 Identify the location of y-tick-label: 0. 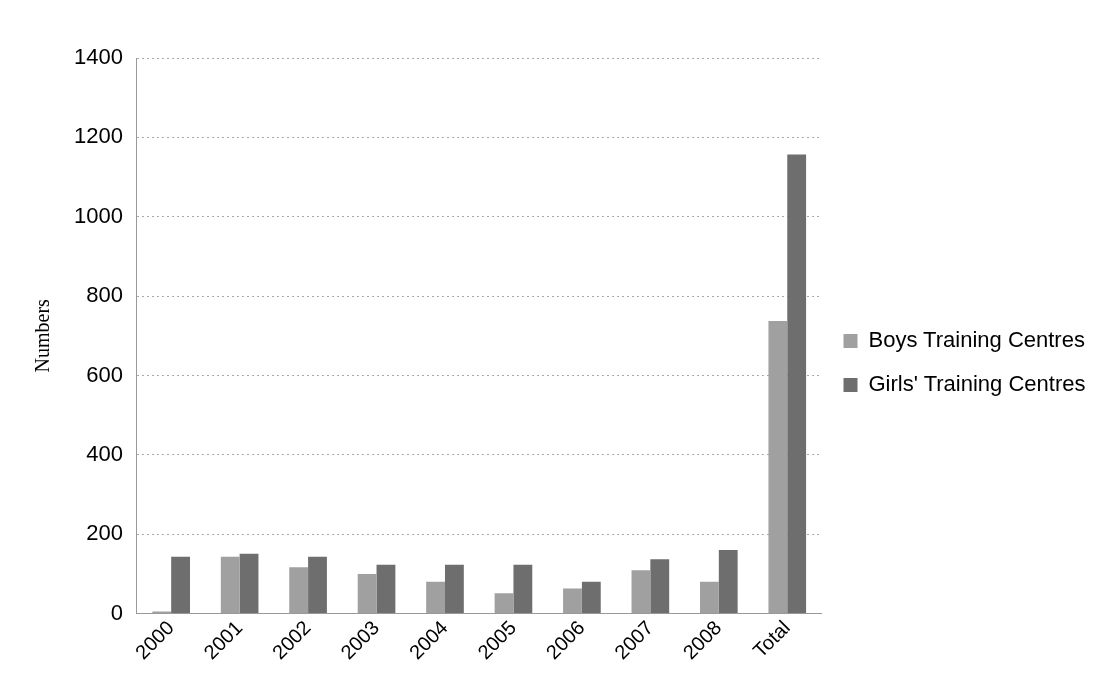
(116, 612).